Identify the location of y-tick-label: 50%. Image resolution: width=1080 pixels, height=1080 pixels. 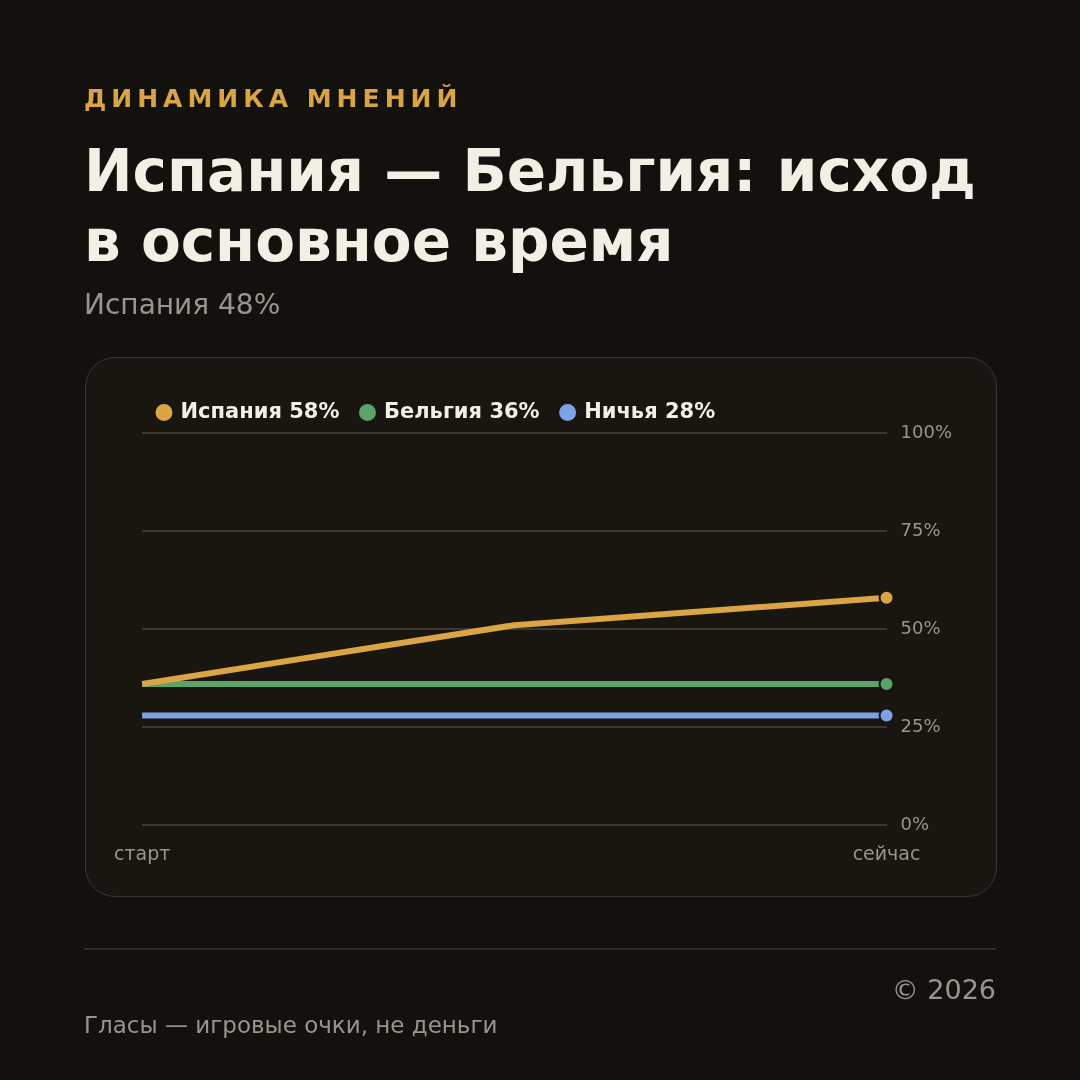
(920, 627).